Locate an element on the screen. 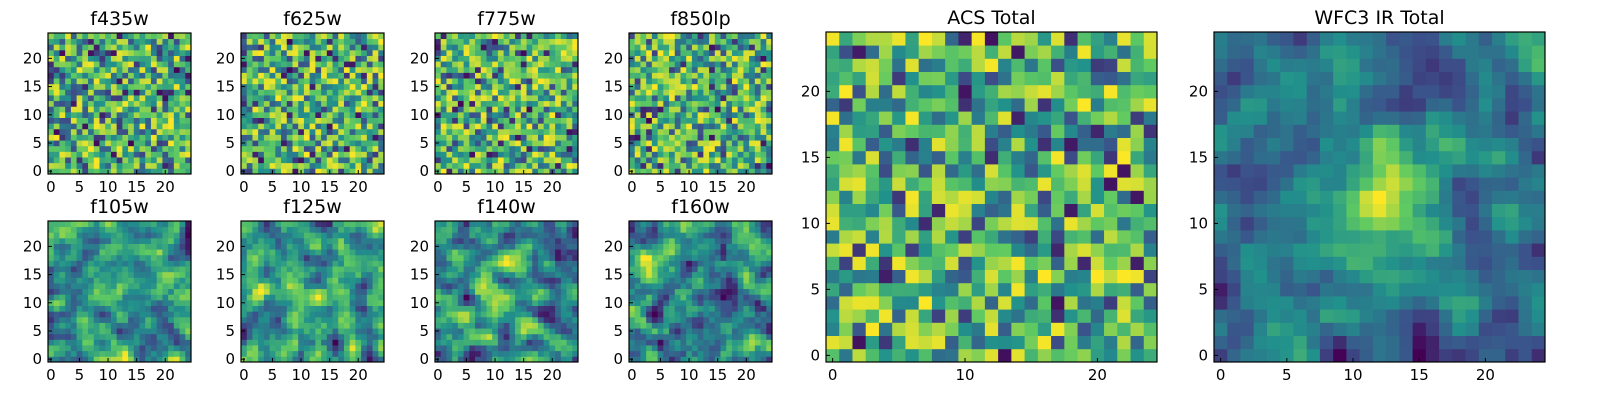 This screenshot has height=400, width=1600. x-tick-label: 20 is located at coordinates (358, 187).